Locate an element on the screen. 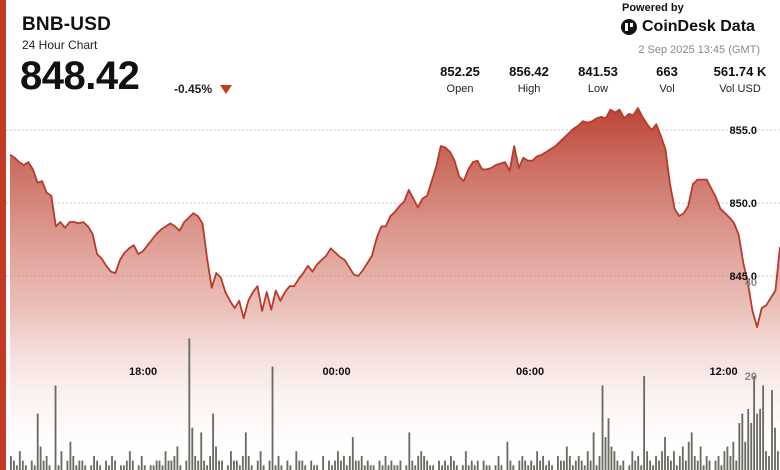 This screenshot has height=470, width=780. stat-vol: 663 Vol is located at coordinates (667, 79).